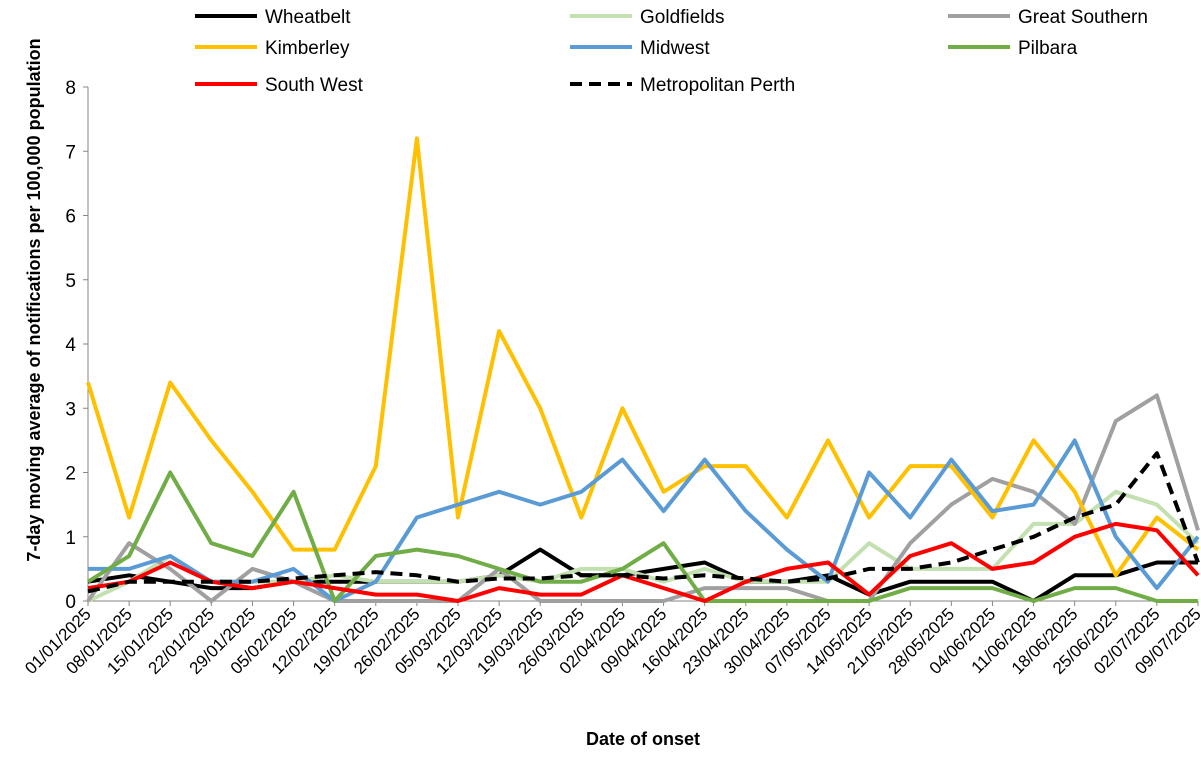 This screenshot has width=1201, height=760. What do you see at coordinates (70, 538) in the screenshot?
I see `y-tick-label: 1` at bounding box center [70, 538].